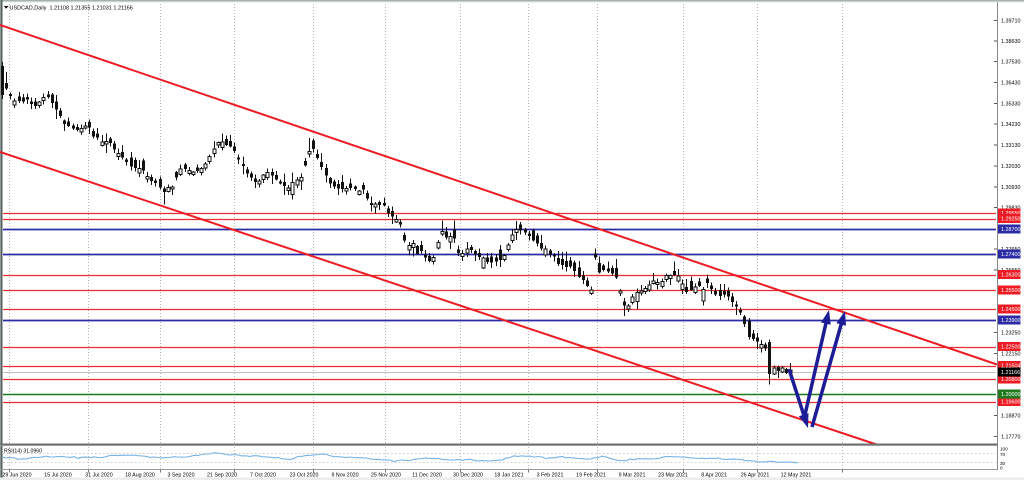 The width and height of the screenshot is (1024, 480). What do you see at coordinates (1011, 367) in the screenshot?
I see `svg-text: 1.21504` at bounding box center [1011, 367].